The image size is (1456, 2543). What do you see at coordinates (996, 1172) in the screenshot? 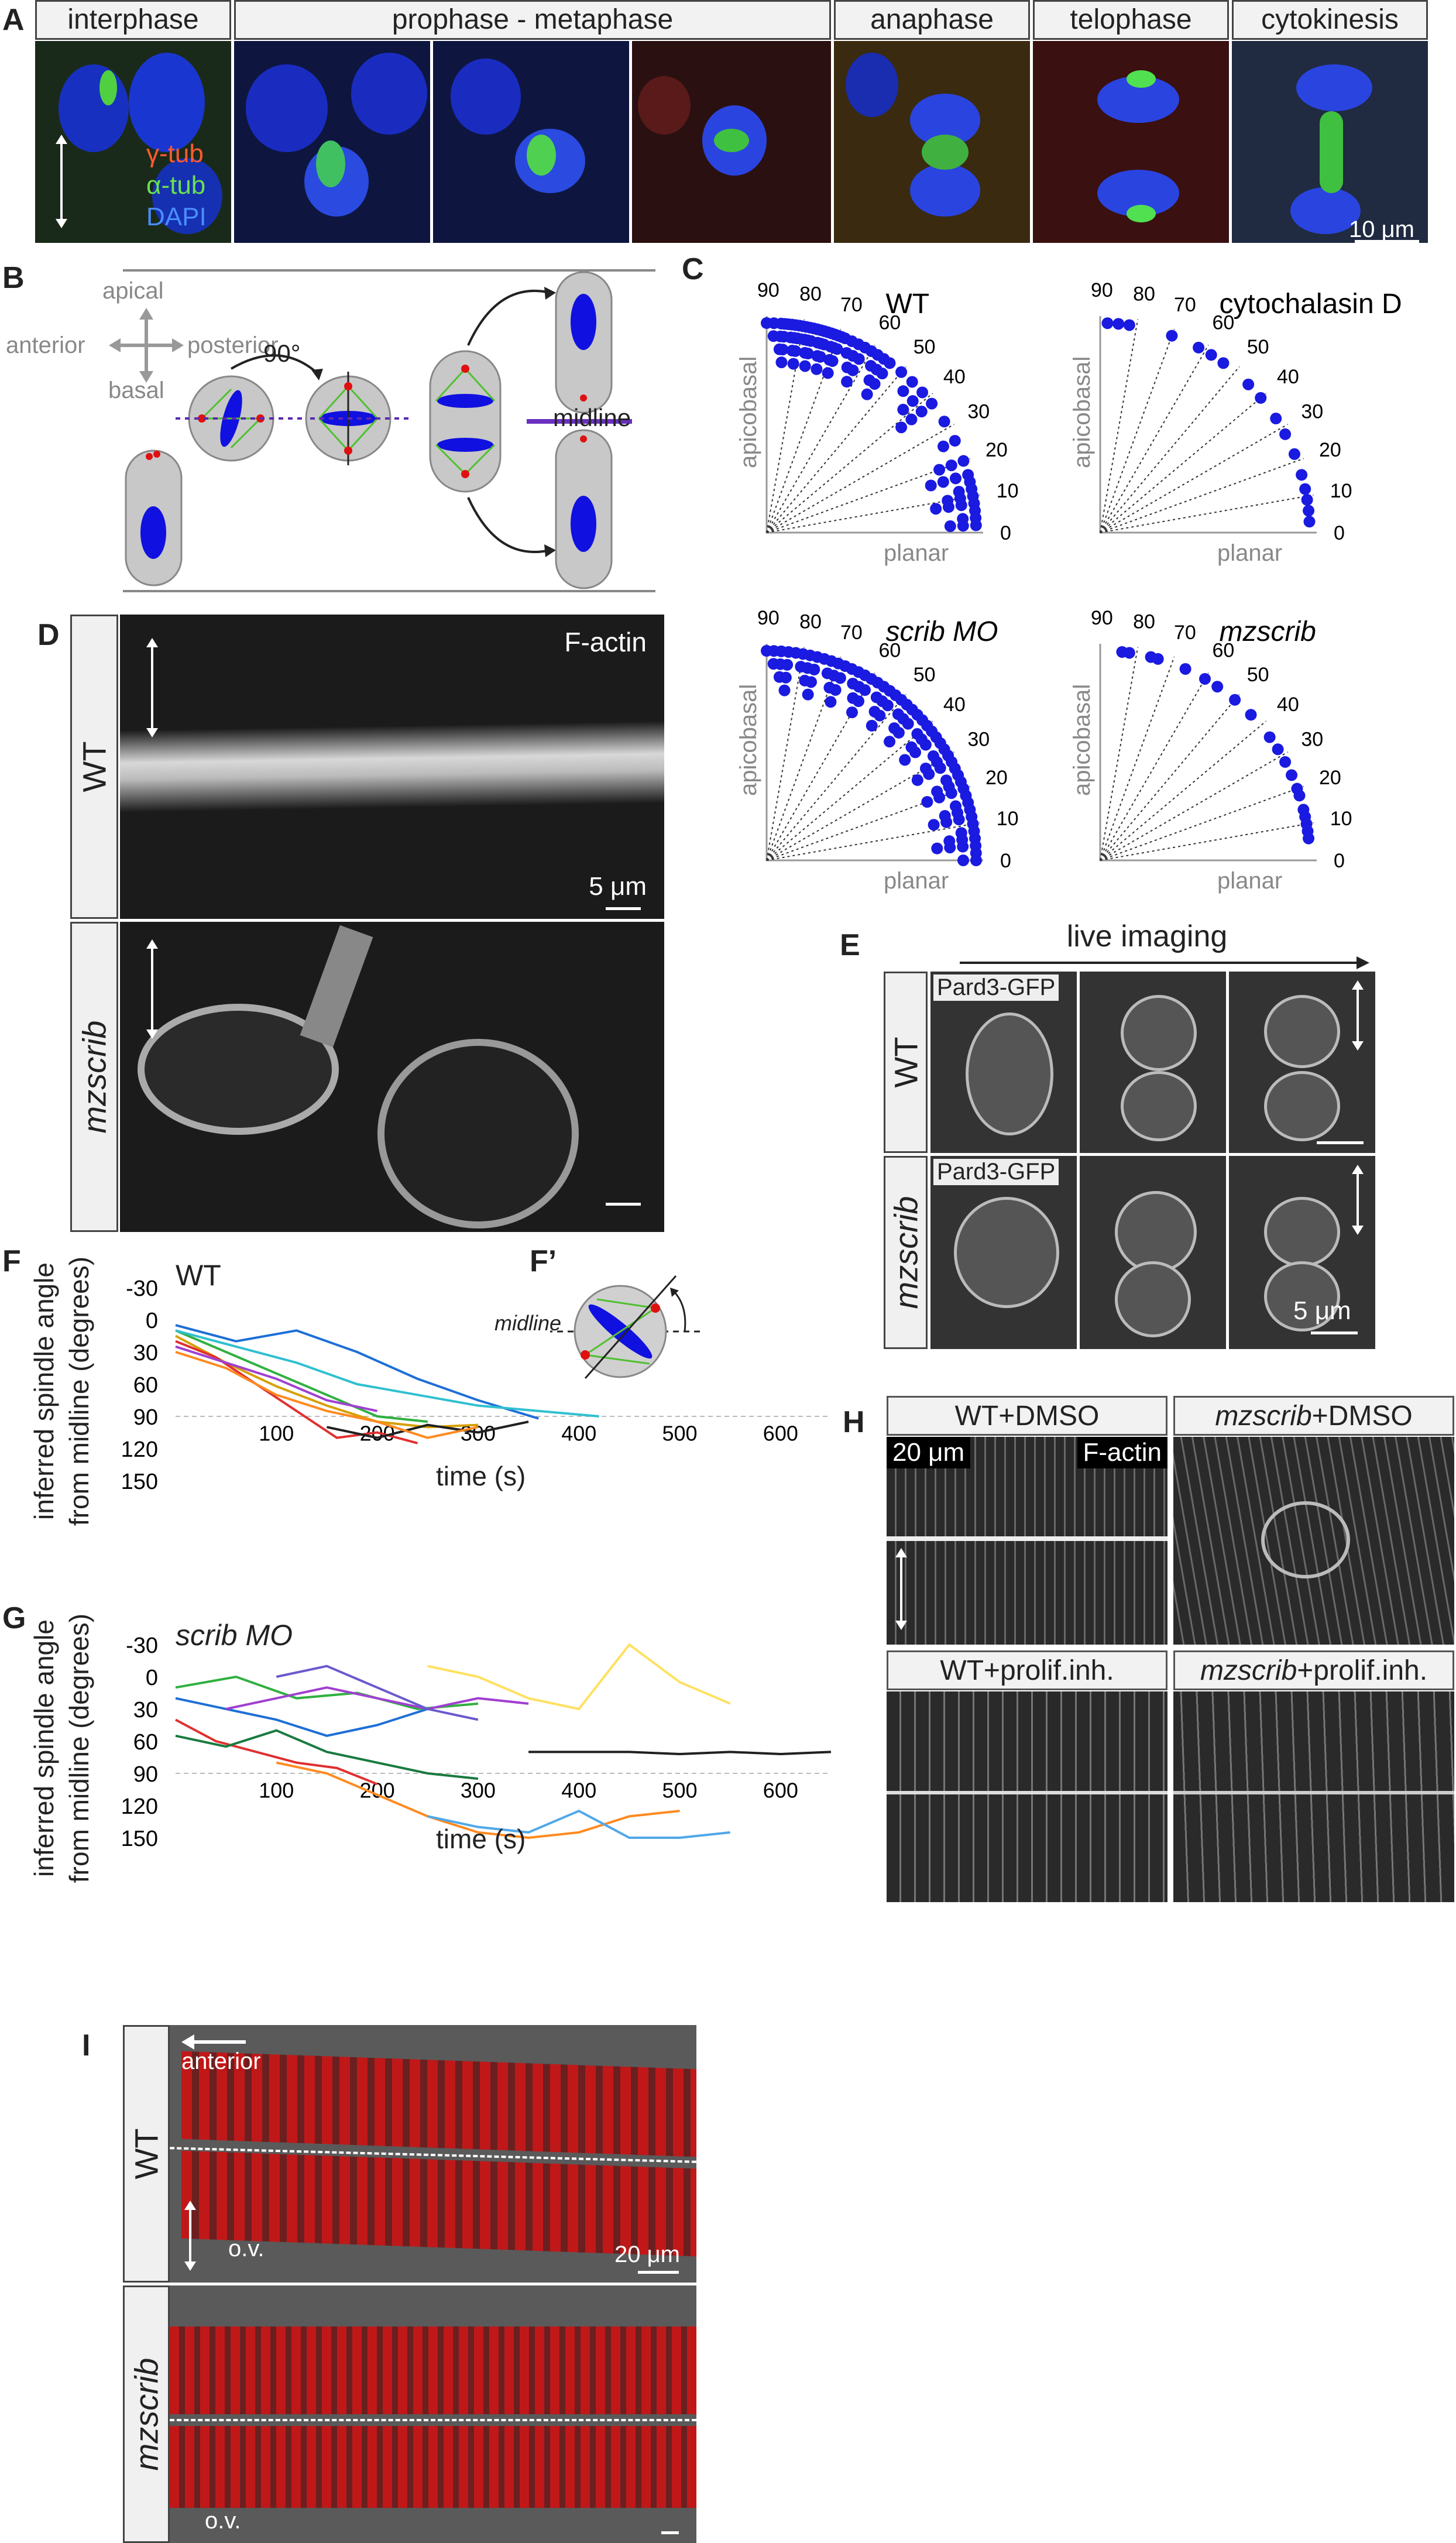
I see `marker-label-e-mz: Pard3-GFP` at bounding box center [996, 1172].